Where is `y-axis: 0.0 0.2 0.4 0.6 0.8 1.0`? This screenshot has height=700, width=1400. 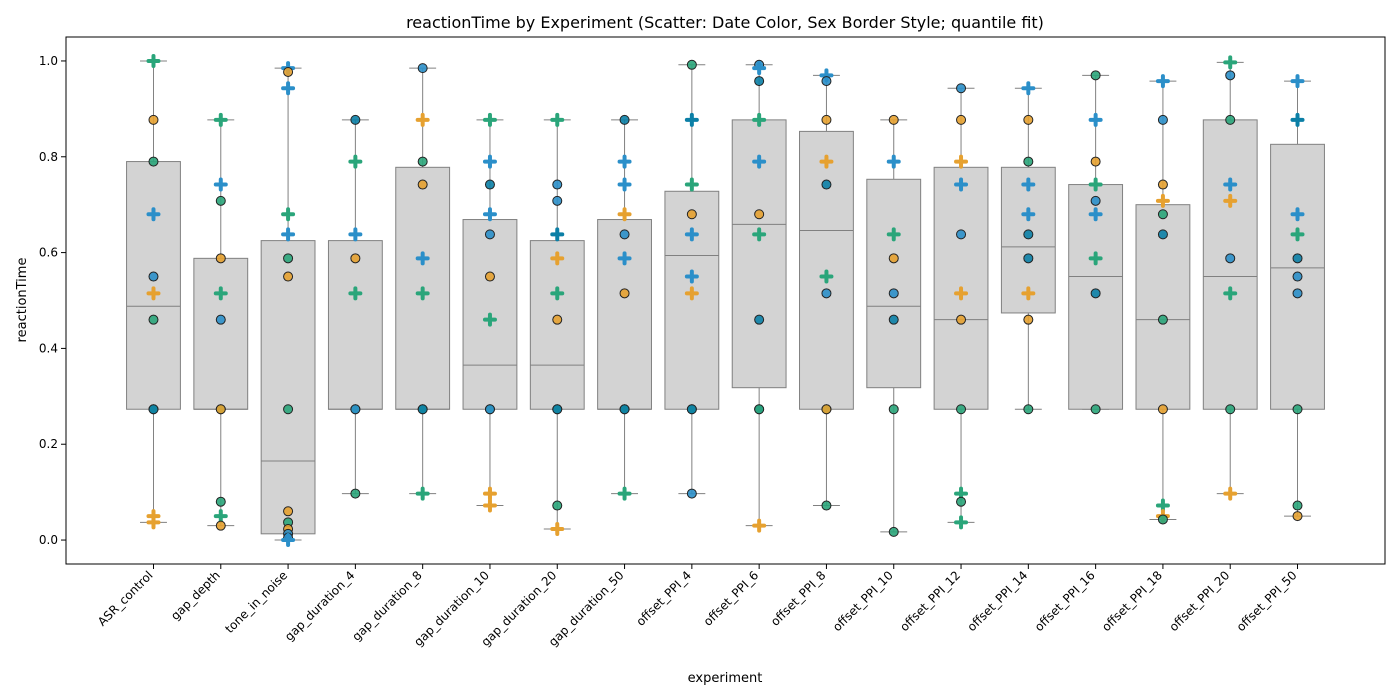
y-axis: 0.0 0.2 0.4 0.6 0.8 1.0 is located at coordinates (52, 300).